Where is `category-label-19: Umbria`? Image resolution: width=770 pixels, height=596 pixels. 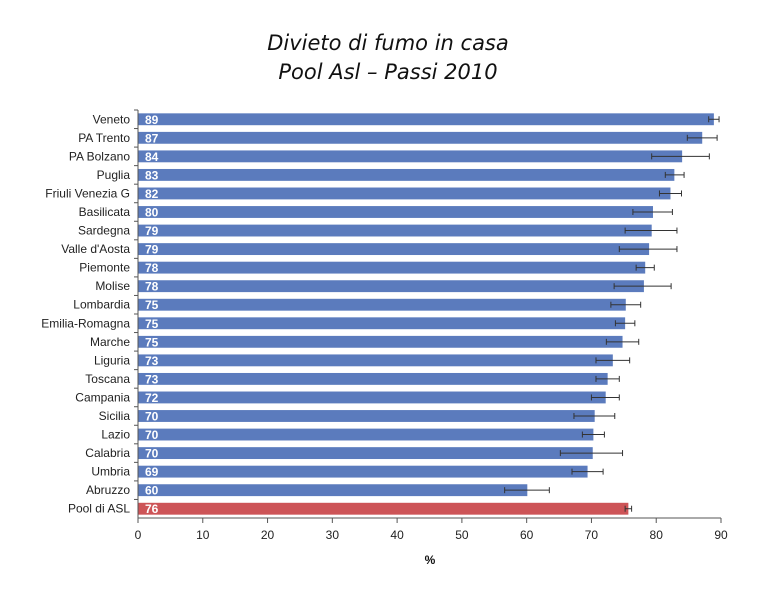
category-label-19: Umbria is located at coordinates (110, 472).